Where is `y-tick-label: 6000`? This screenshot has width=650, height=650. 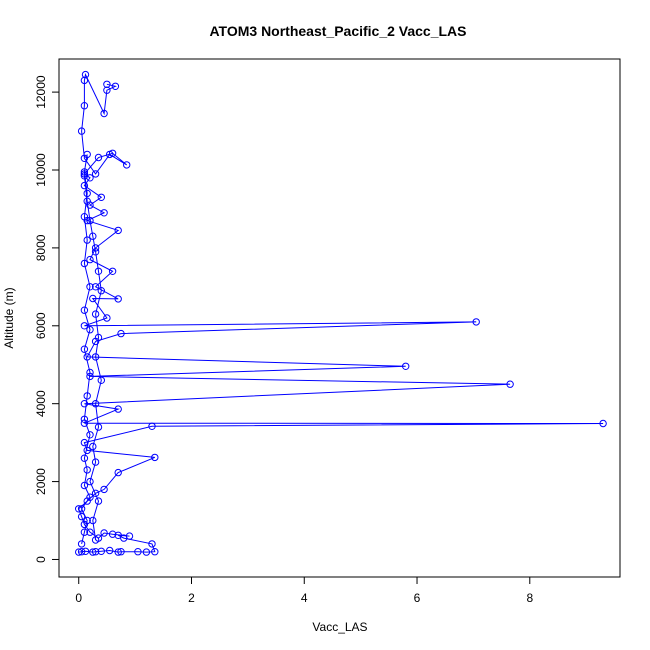 y-tick-label: 6000 is located at coordinates (41, 325).